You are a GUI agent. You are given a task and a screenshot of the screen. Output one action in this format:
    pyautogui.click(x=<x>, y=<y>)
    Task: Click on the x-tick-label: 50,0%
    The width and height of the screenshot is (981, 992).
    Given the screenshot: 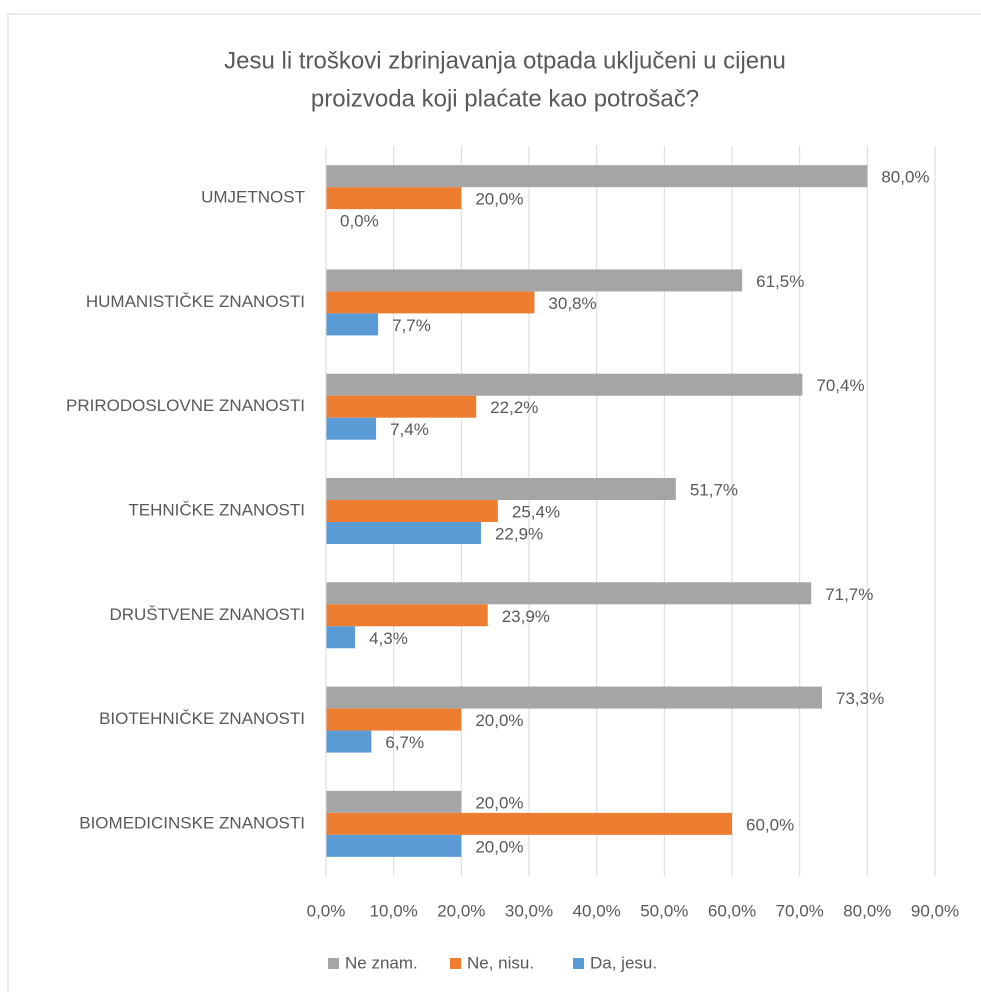 What is the action you would take?
    pyautogui.click(x=664, y=910)
    